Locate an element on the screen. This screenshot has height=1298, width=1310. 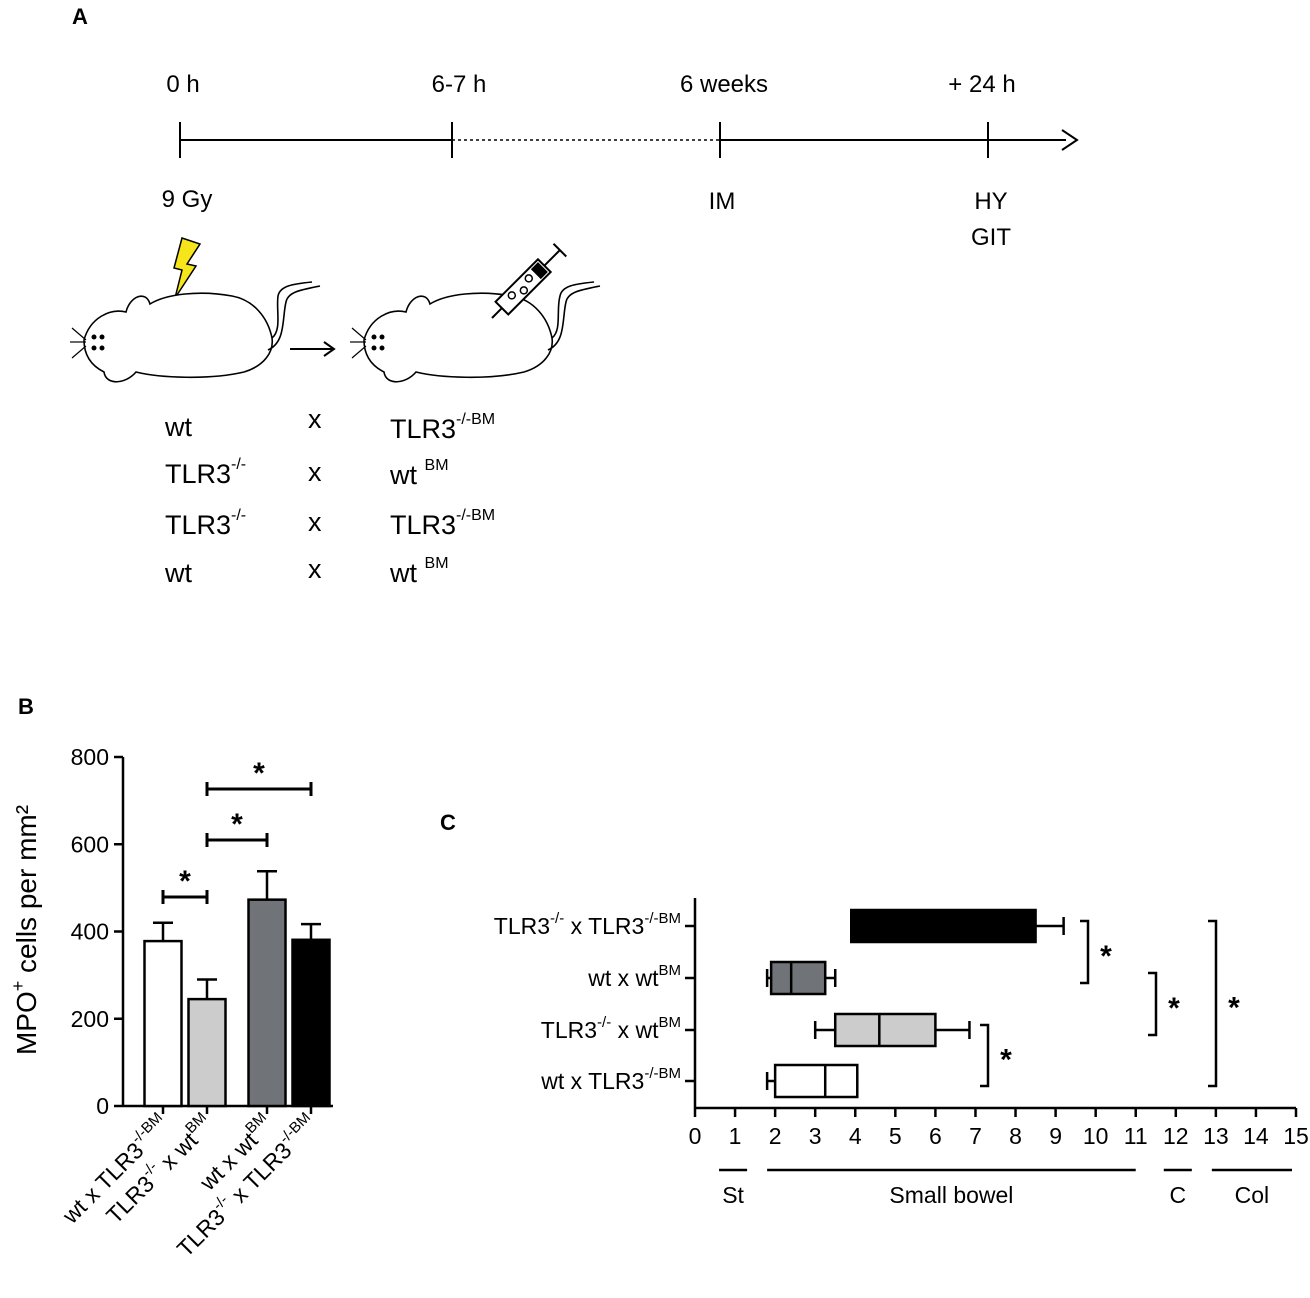
cross-1-donor: wt BM is located at coordinates (419, 473).